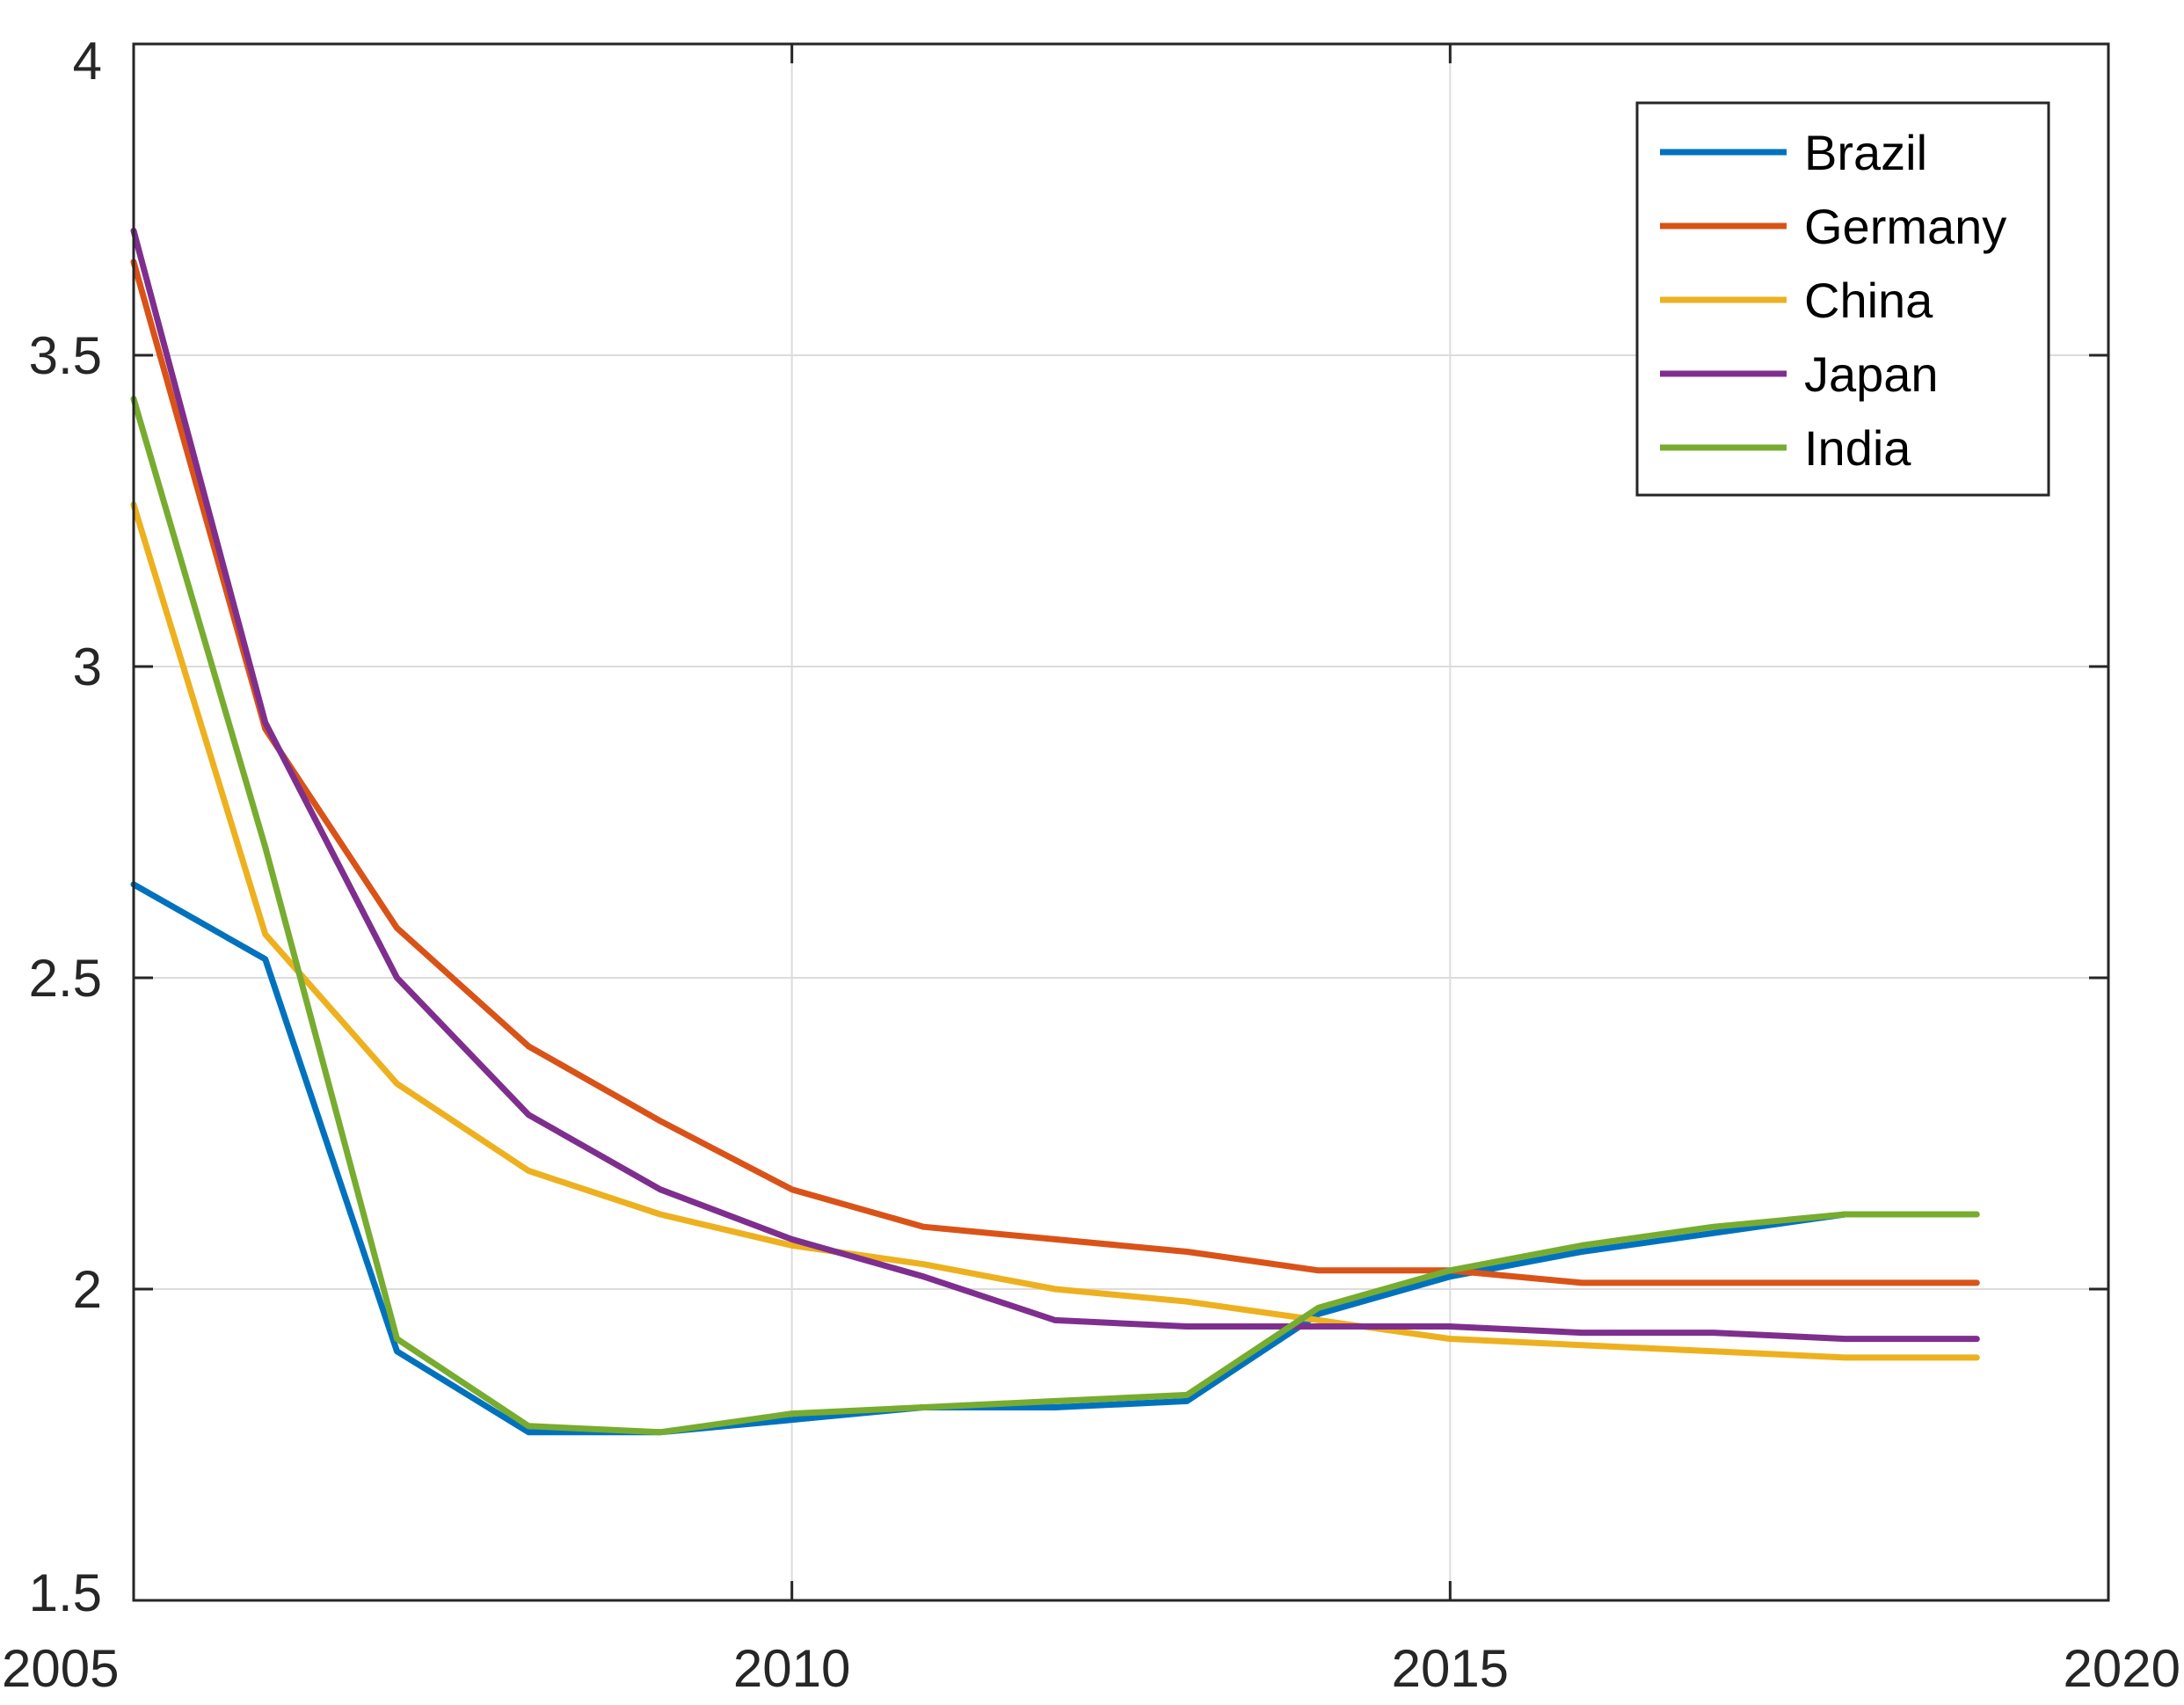 Image resolution: width=2184 pixels, height=1705 pixels. Describe the element at coordinates (65, 1592) in the screenshot. I see `y-tick-label: 1.5` at that location.